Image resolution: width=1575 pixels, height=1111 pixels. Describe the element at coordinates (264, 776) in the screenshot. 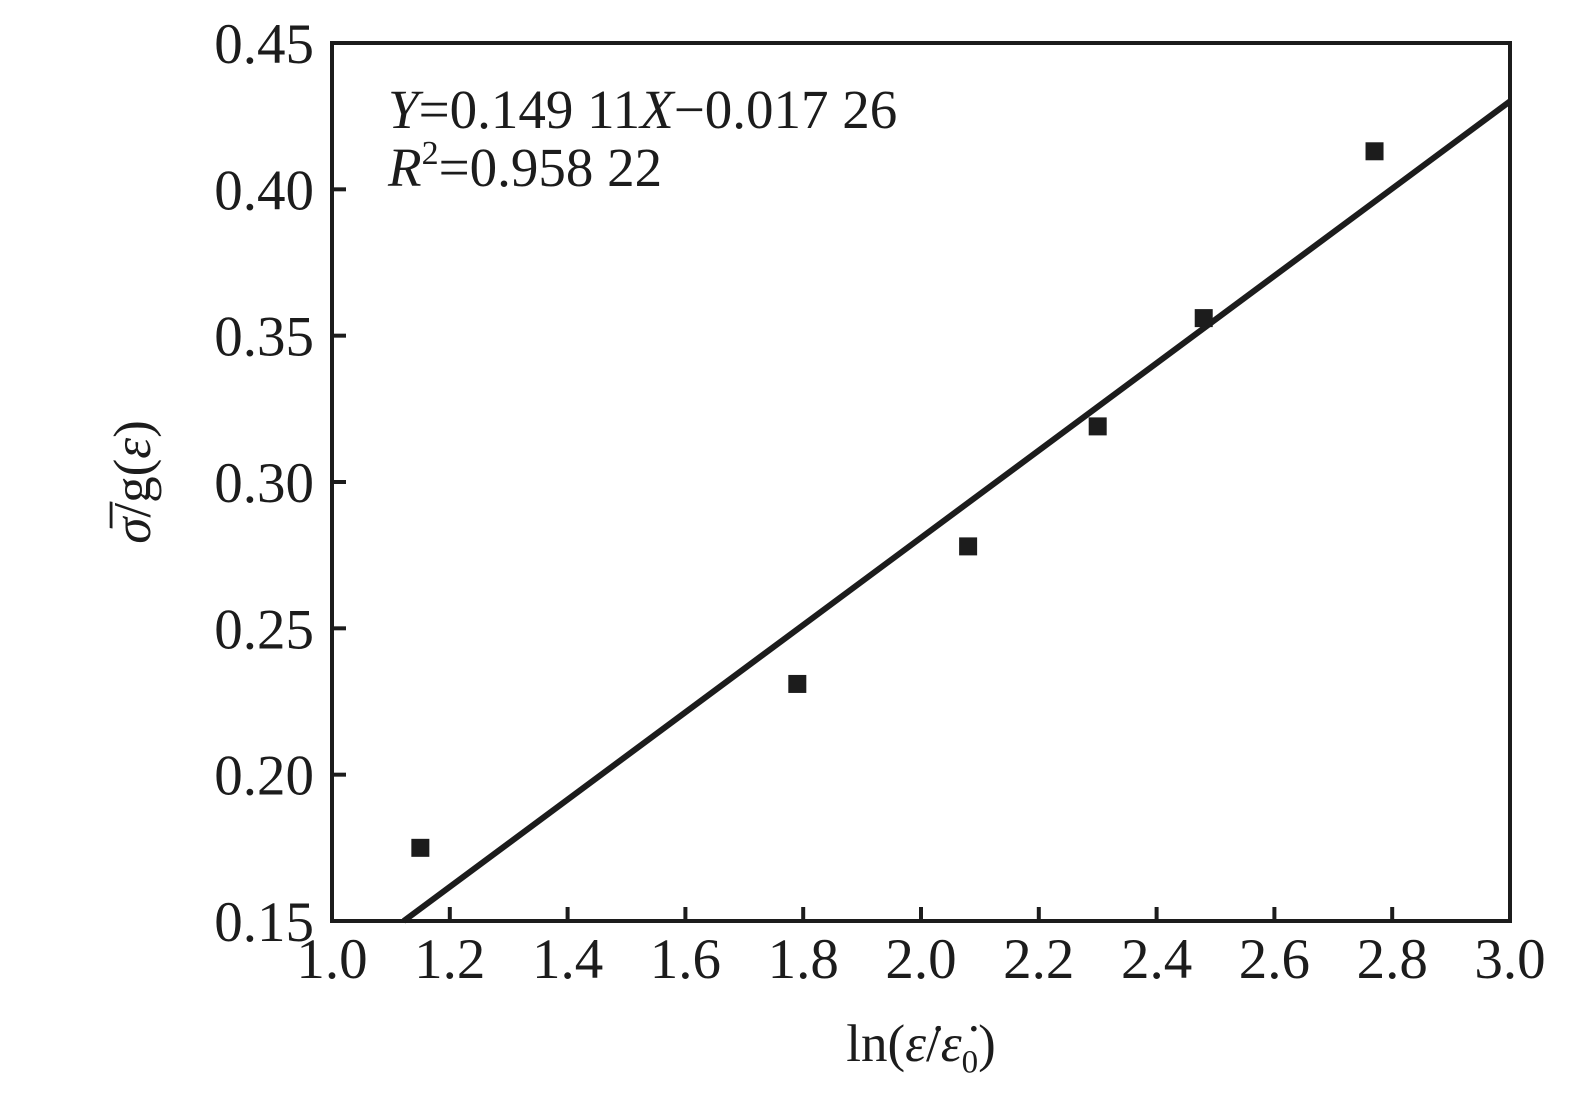

I see `y-tick-label: 0.20` at that location.